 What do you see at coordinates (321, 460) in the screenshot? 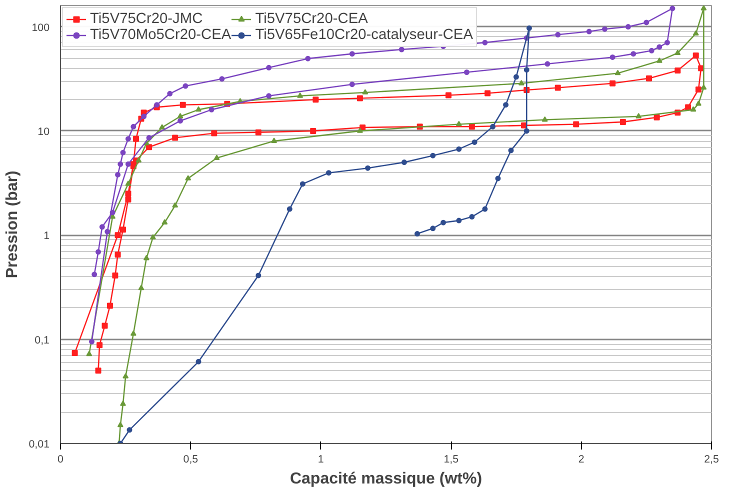
I see `x-tick-label: 1` at bounding box center [321, 460].